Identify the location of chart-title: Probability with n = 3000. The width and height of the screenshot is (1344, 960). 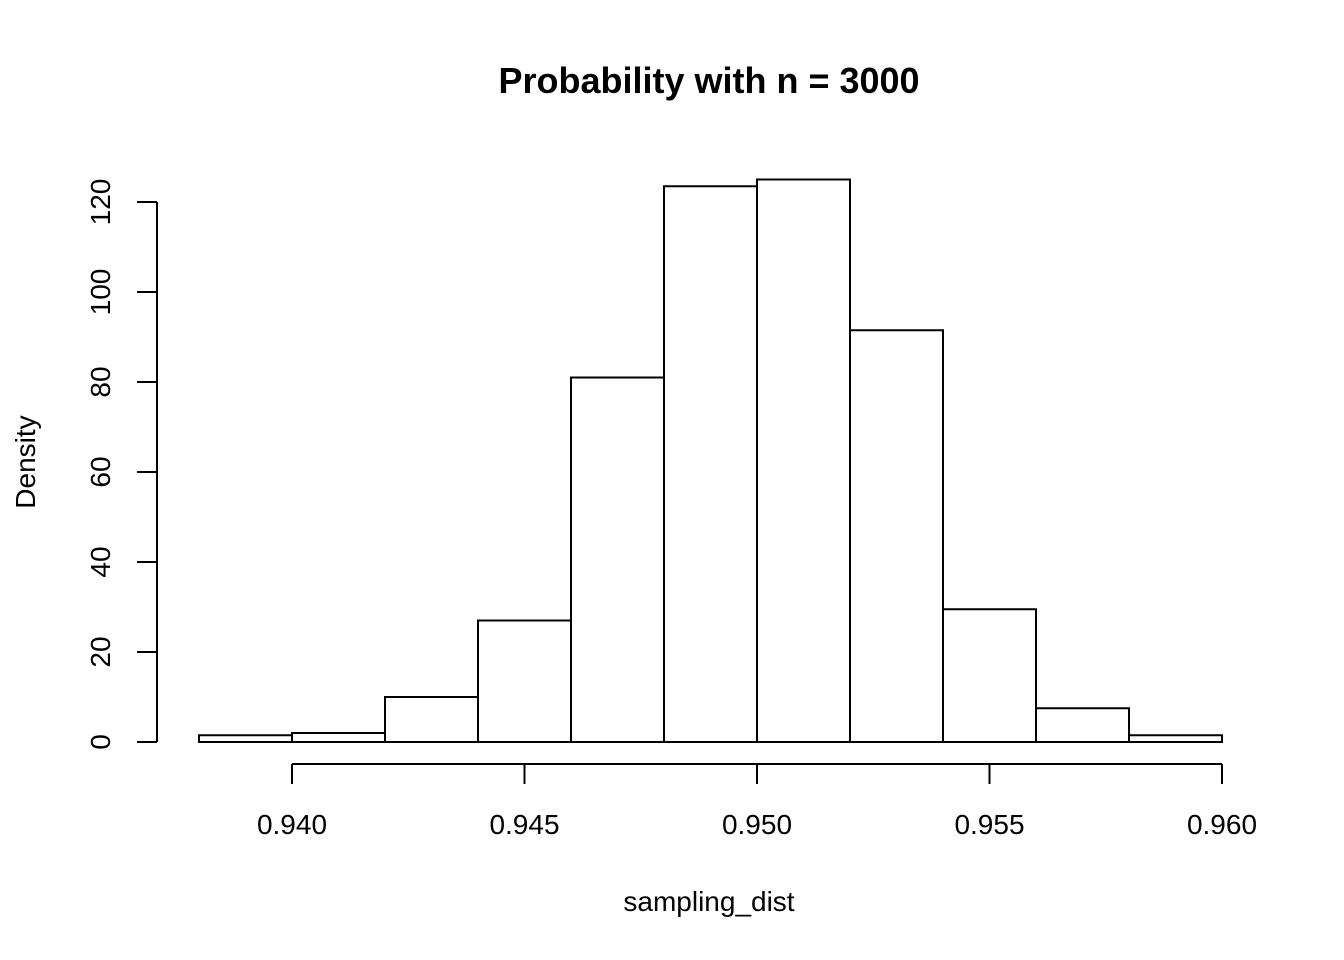
(708, 80).